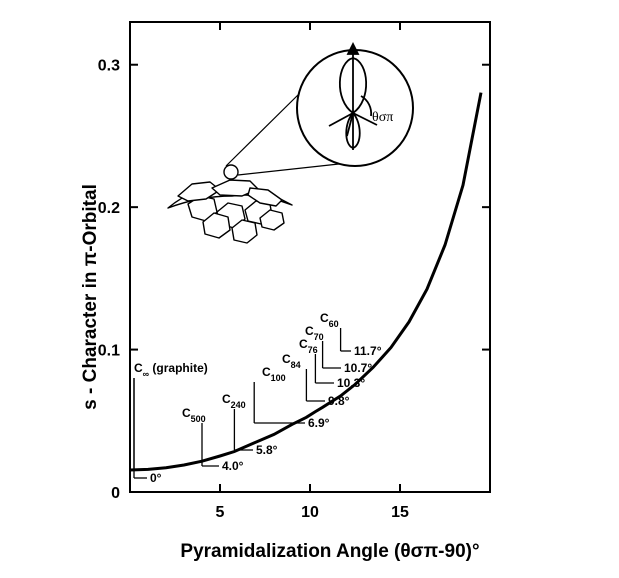 This screenshot has height=578, width=619. I want to click on x-tick-label: 10, so click(310, 512).